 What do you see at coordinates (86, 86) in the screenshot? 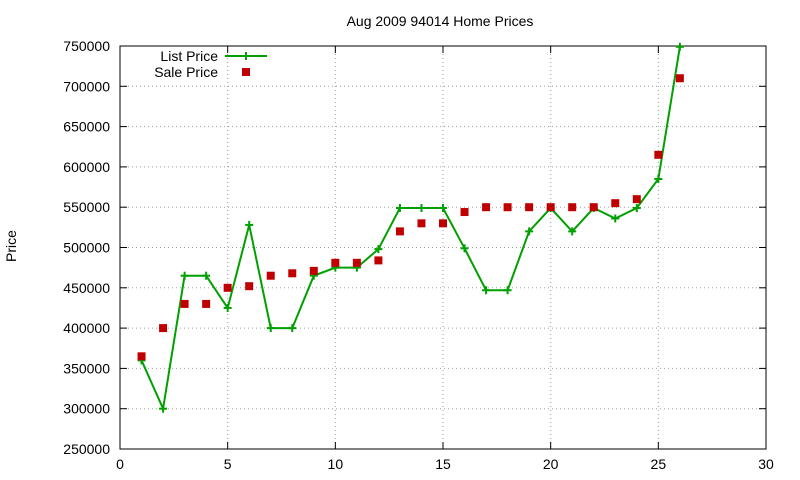
I see `y-tick-label: 700000` at bounding box center [86, 86].